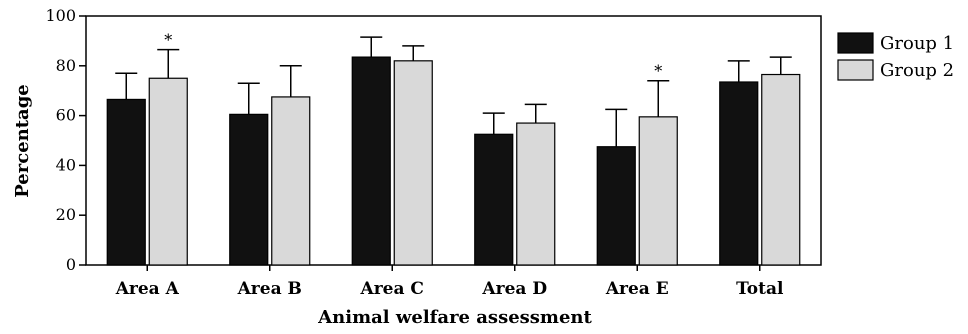  What do you see at coordinates (66, 164) in the screenshot?
I see `y-tick-label: 40` at bounding box center [66, 164].